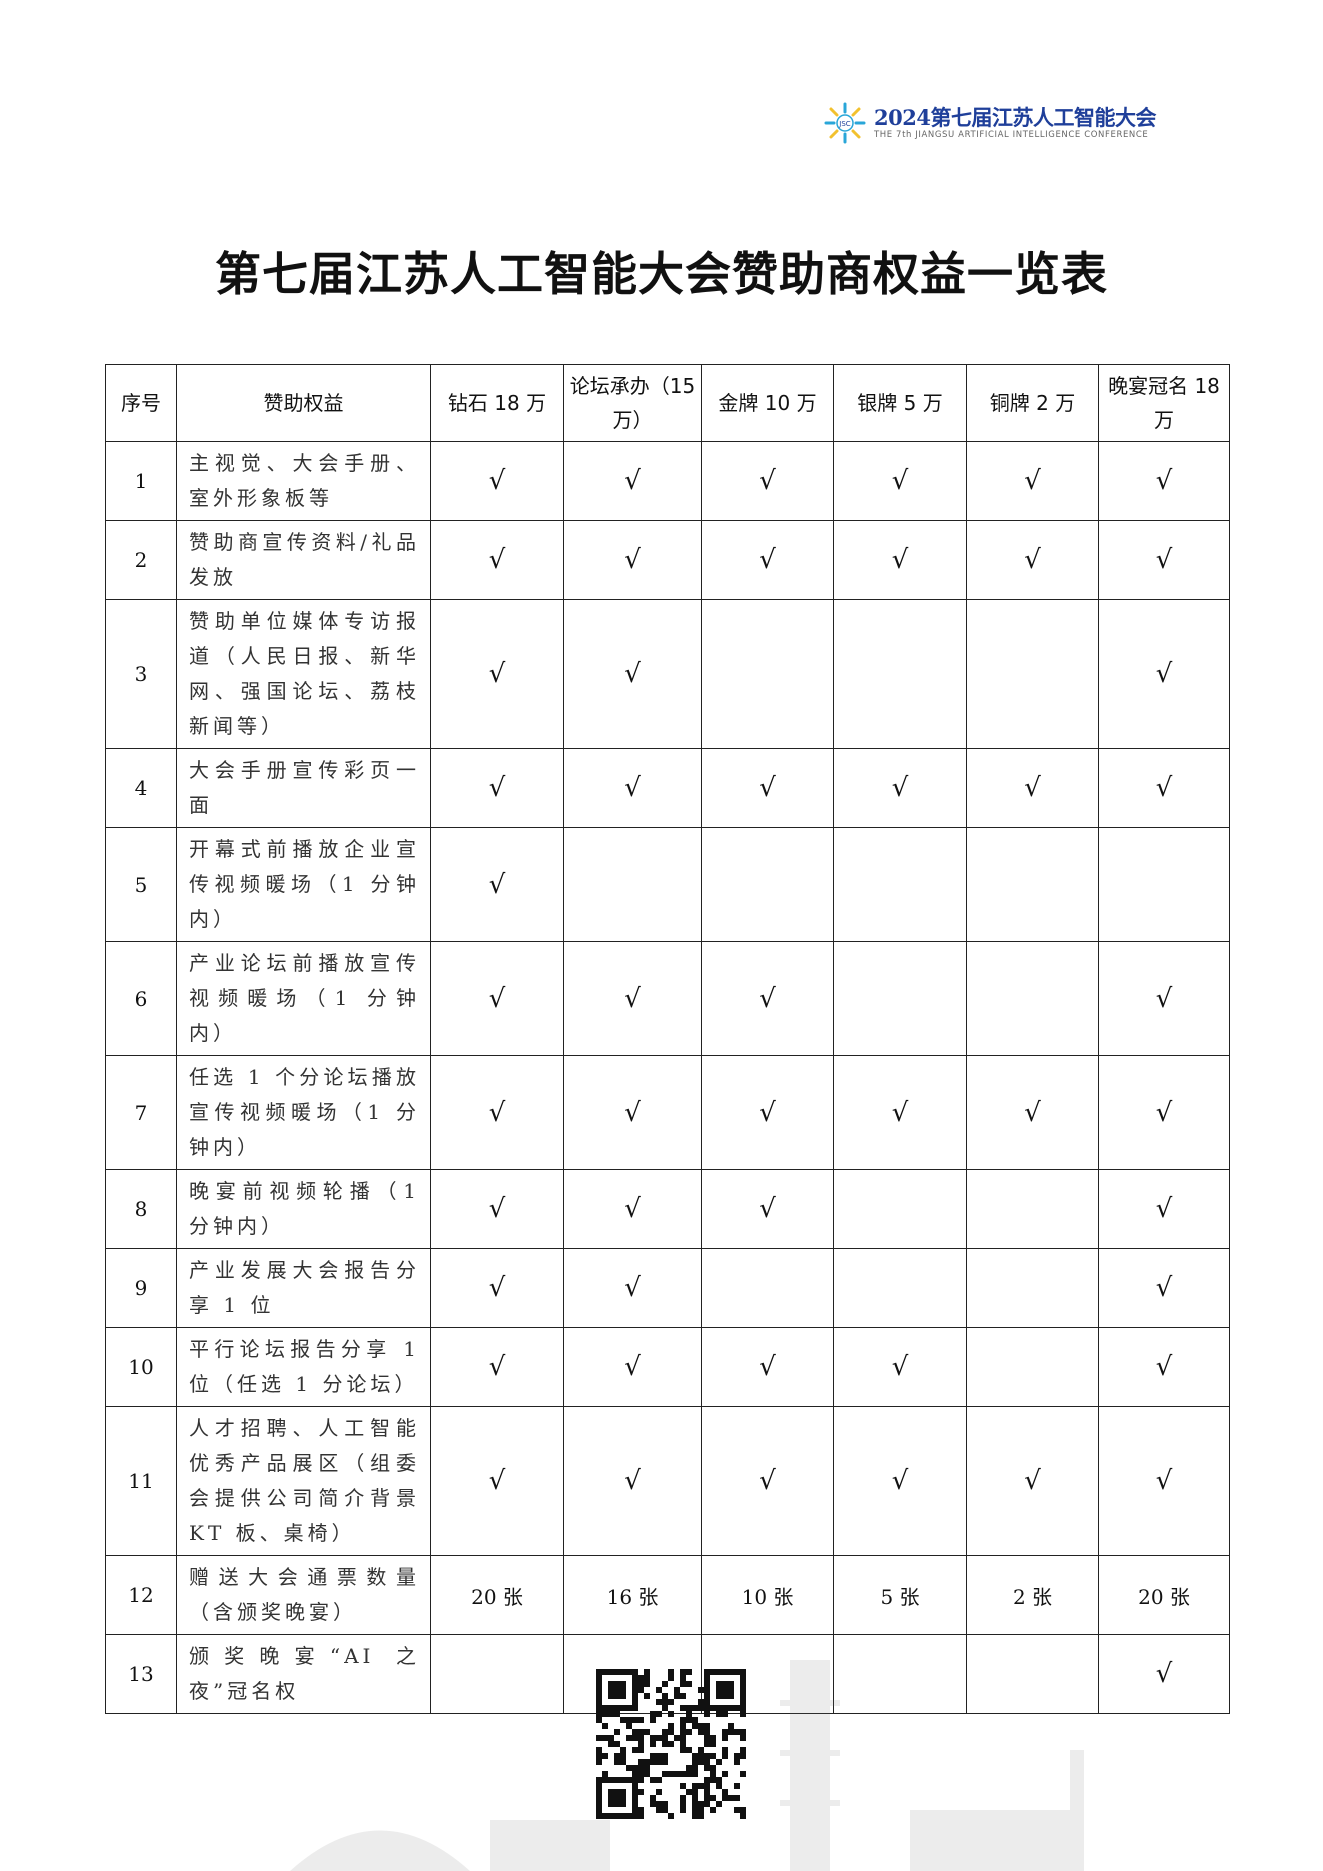 The width and height of the screenshot is (1323, 1871). I want to click on row-number: 11, so click(141, 1481).